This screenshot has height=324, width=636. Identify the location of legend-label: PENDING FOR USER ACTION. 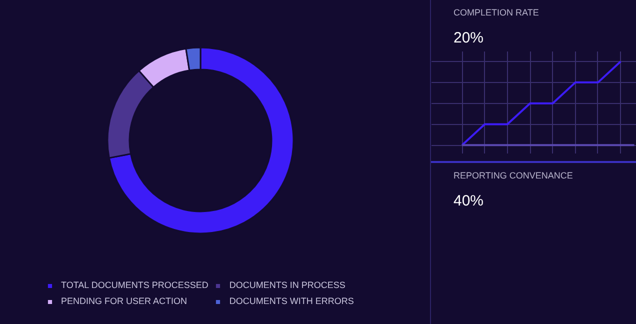
(124, 301).